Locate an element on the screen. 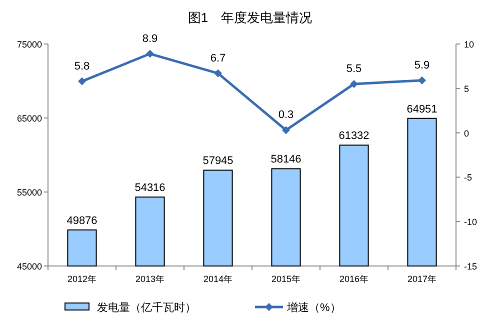 The image size is (500, 329). x-tick-label: 2012年 is located at coordinates (82, 279).